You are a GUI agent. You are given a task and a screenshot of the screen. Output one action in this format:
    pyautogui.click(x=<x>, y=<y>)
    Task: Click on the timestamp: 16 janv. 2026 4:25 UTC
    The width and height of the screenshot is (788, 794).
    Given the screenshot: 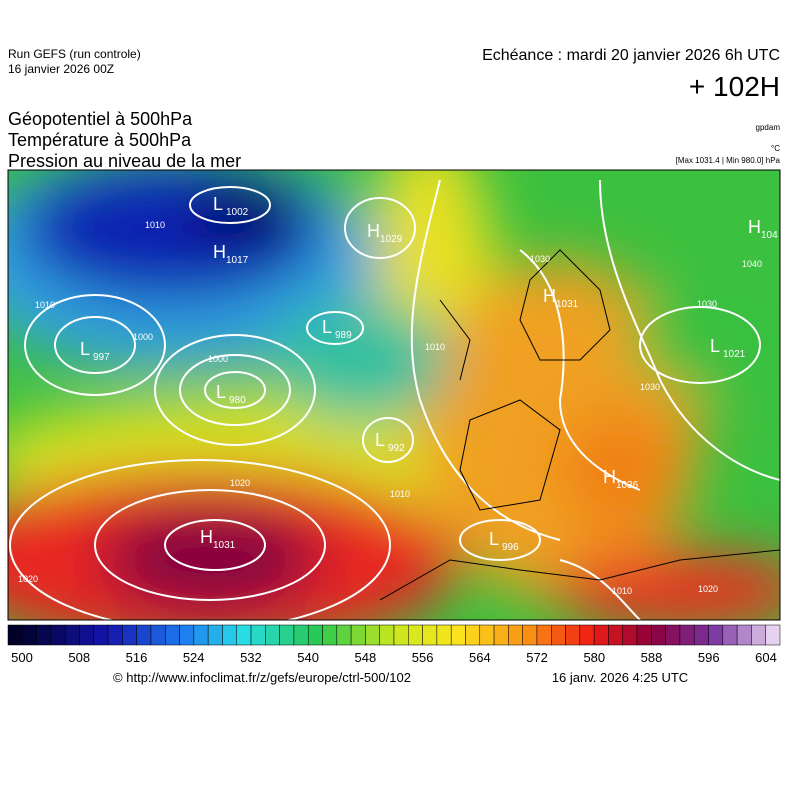 What is the action you would take?
    pyautogui.click(x=620, y=677)
    